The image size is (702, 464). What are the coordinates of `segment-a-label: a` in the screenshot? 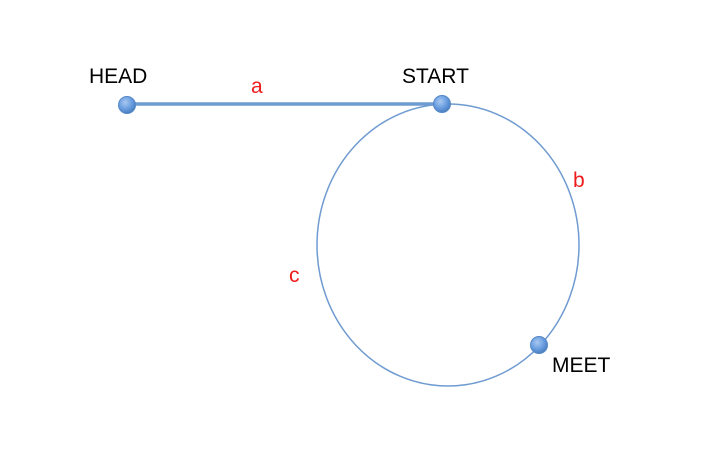 It's located at (257, 86).